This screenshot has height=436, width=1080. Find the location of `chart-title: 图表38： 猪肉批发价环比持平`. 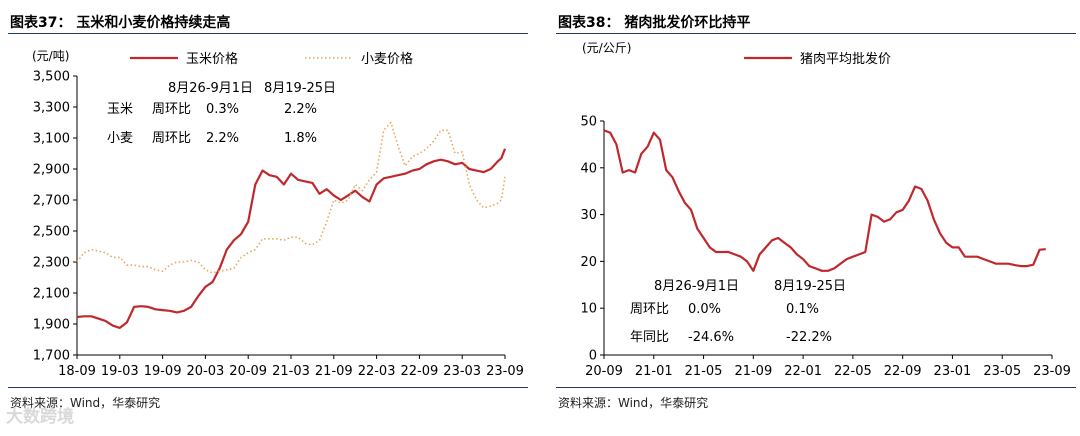

chart-title: 图表38： 猪肉批发价环比持平 is located at coordinates (654, 23).